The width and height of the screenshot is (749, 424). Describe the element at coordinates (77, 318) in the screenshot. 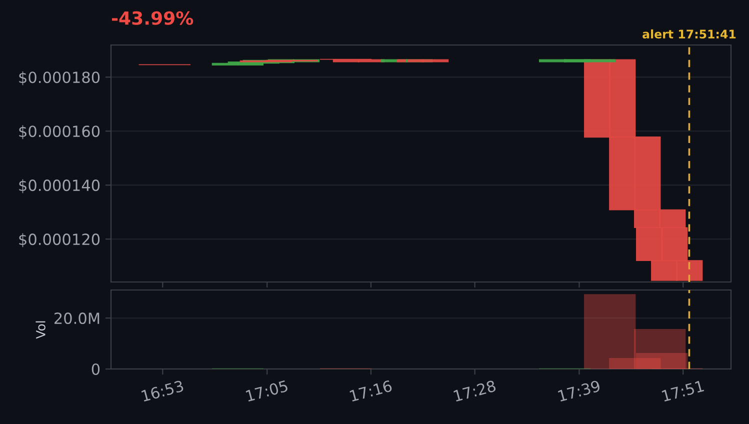

I see `y-tick-label: 20.0M` at that location.